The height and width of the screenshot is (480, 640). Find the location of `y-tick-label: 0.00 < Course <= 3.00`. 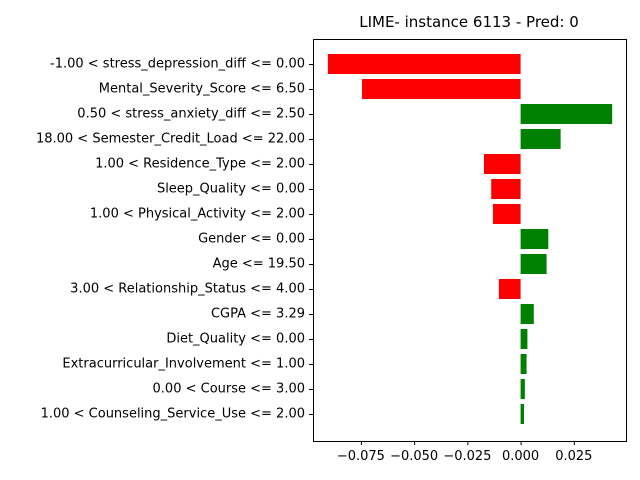

y-tick-label: 0.00 < Course <= 3.00 is located at coordinates (229, 389).